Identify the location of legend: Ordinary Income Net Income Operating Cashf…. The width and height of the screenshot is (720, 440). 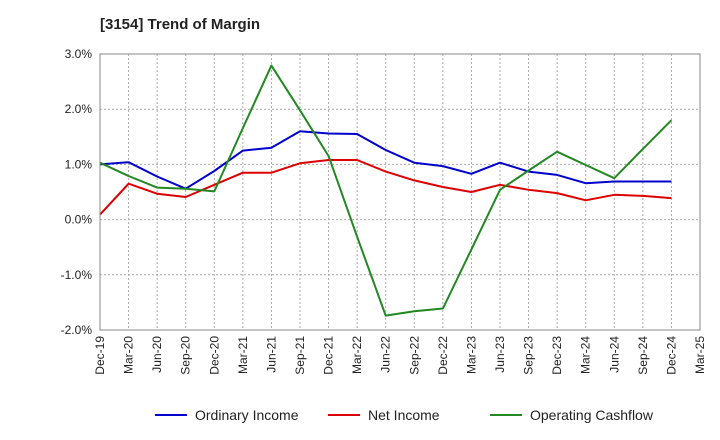
(404, 415).